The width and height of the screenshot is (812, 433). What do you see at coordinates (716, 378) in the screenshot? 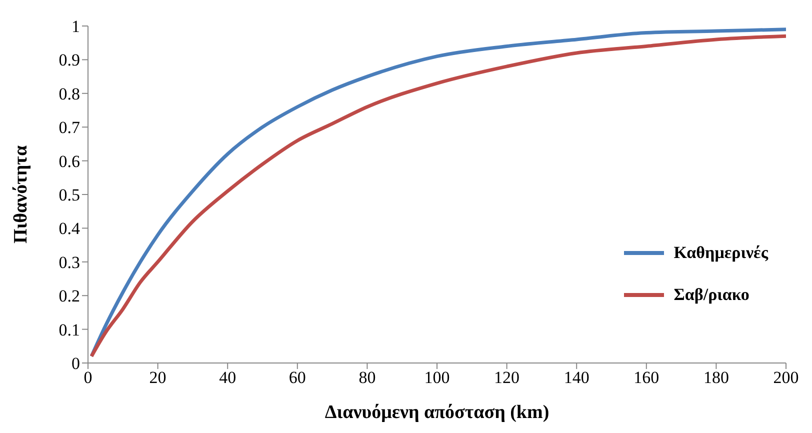
I see `x-tick-label: 180` at bounding box center [716, 378].